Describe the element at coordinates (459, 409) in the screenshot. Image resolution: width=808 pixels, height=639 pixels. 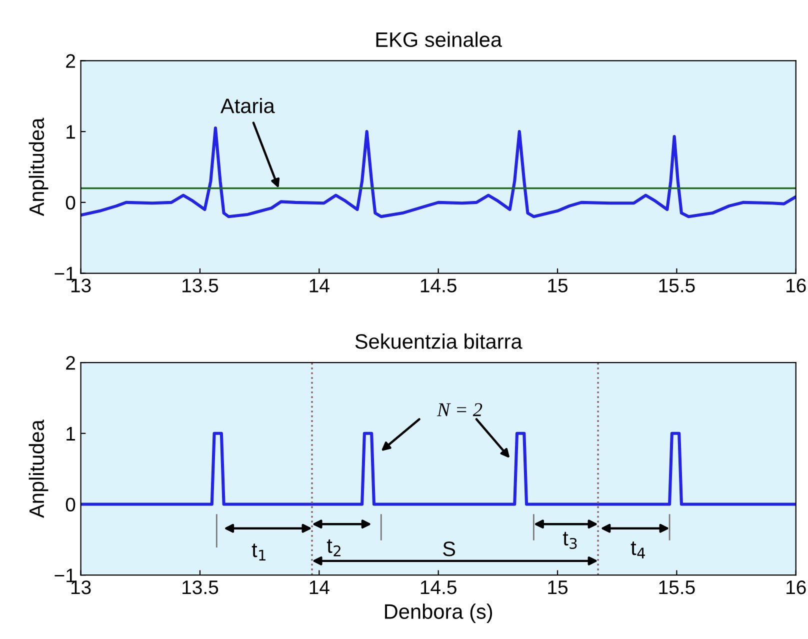
I see `annotation: N = 2` at that location.